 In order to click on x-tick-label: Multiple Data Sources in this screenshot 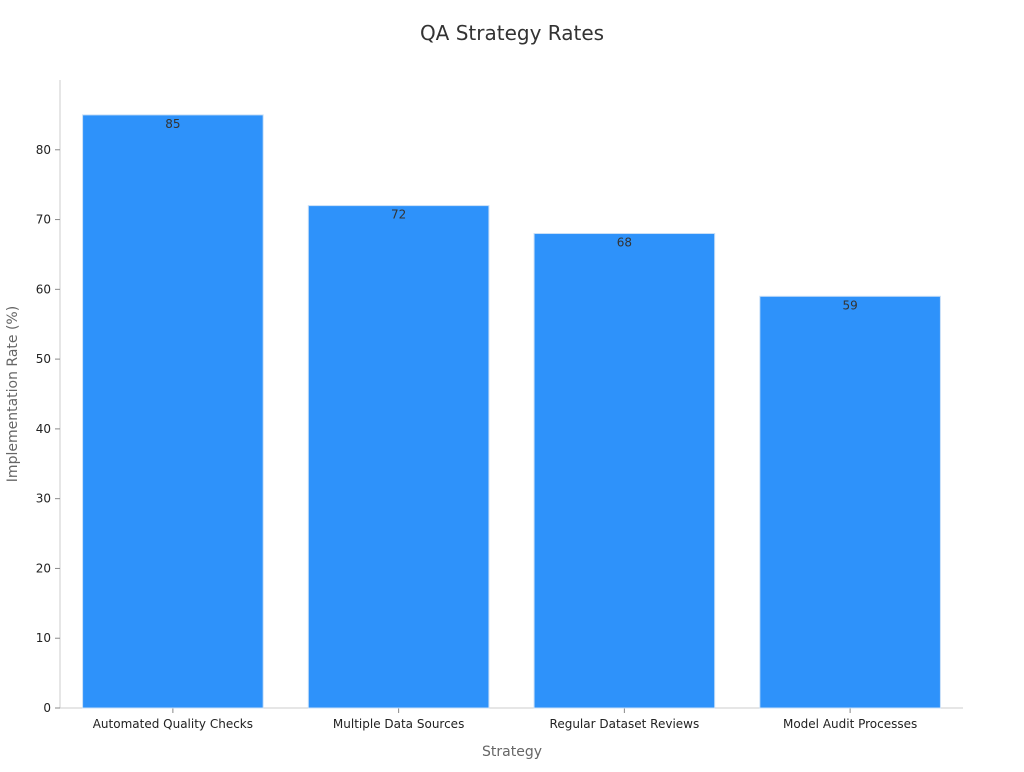, I will do `click(398, 724)`.